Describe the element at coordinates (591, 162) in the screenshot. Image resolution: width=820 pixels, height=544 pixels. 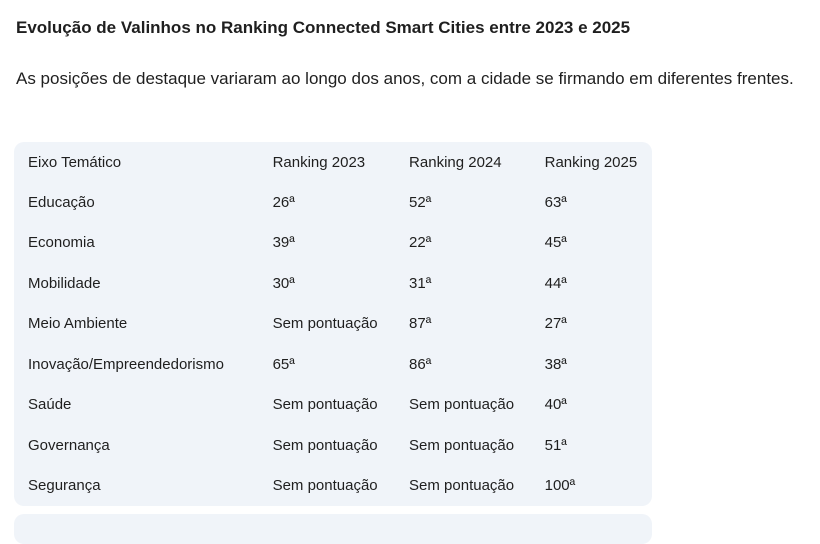
I see `header-ranking-2025: Ranking 2025` at that location.